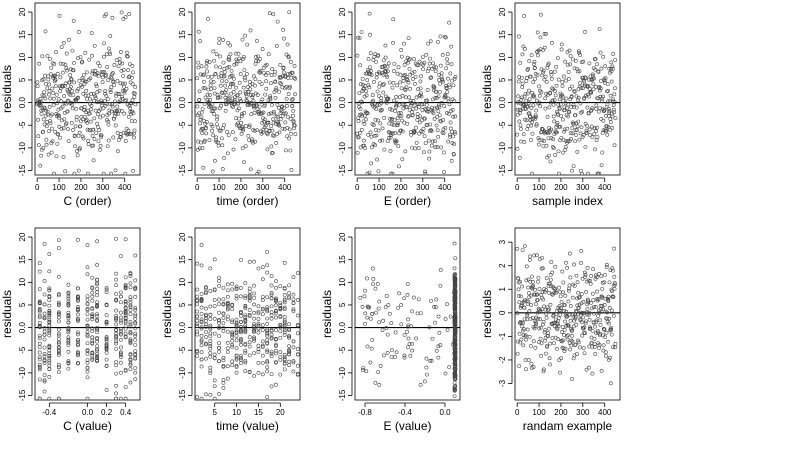 The image size is (800, 450). I want to click on x-tick-label: 0.0, so click(445, 412).